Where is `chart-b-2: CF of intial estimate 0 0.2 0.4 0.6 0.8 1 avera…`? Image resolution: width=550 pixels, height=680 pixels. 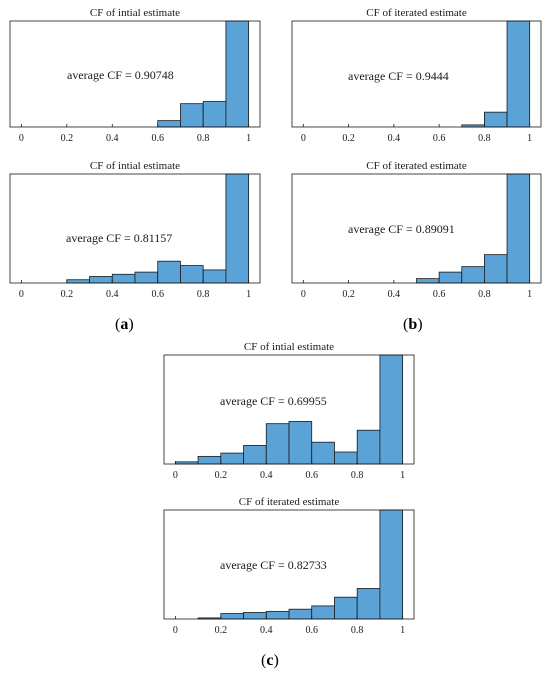 chart-b-2: CF of intial estimate 0 0.2 0.4 0.6 0.8 1 avera… is located at coordinates (135, 230).